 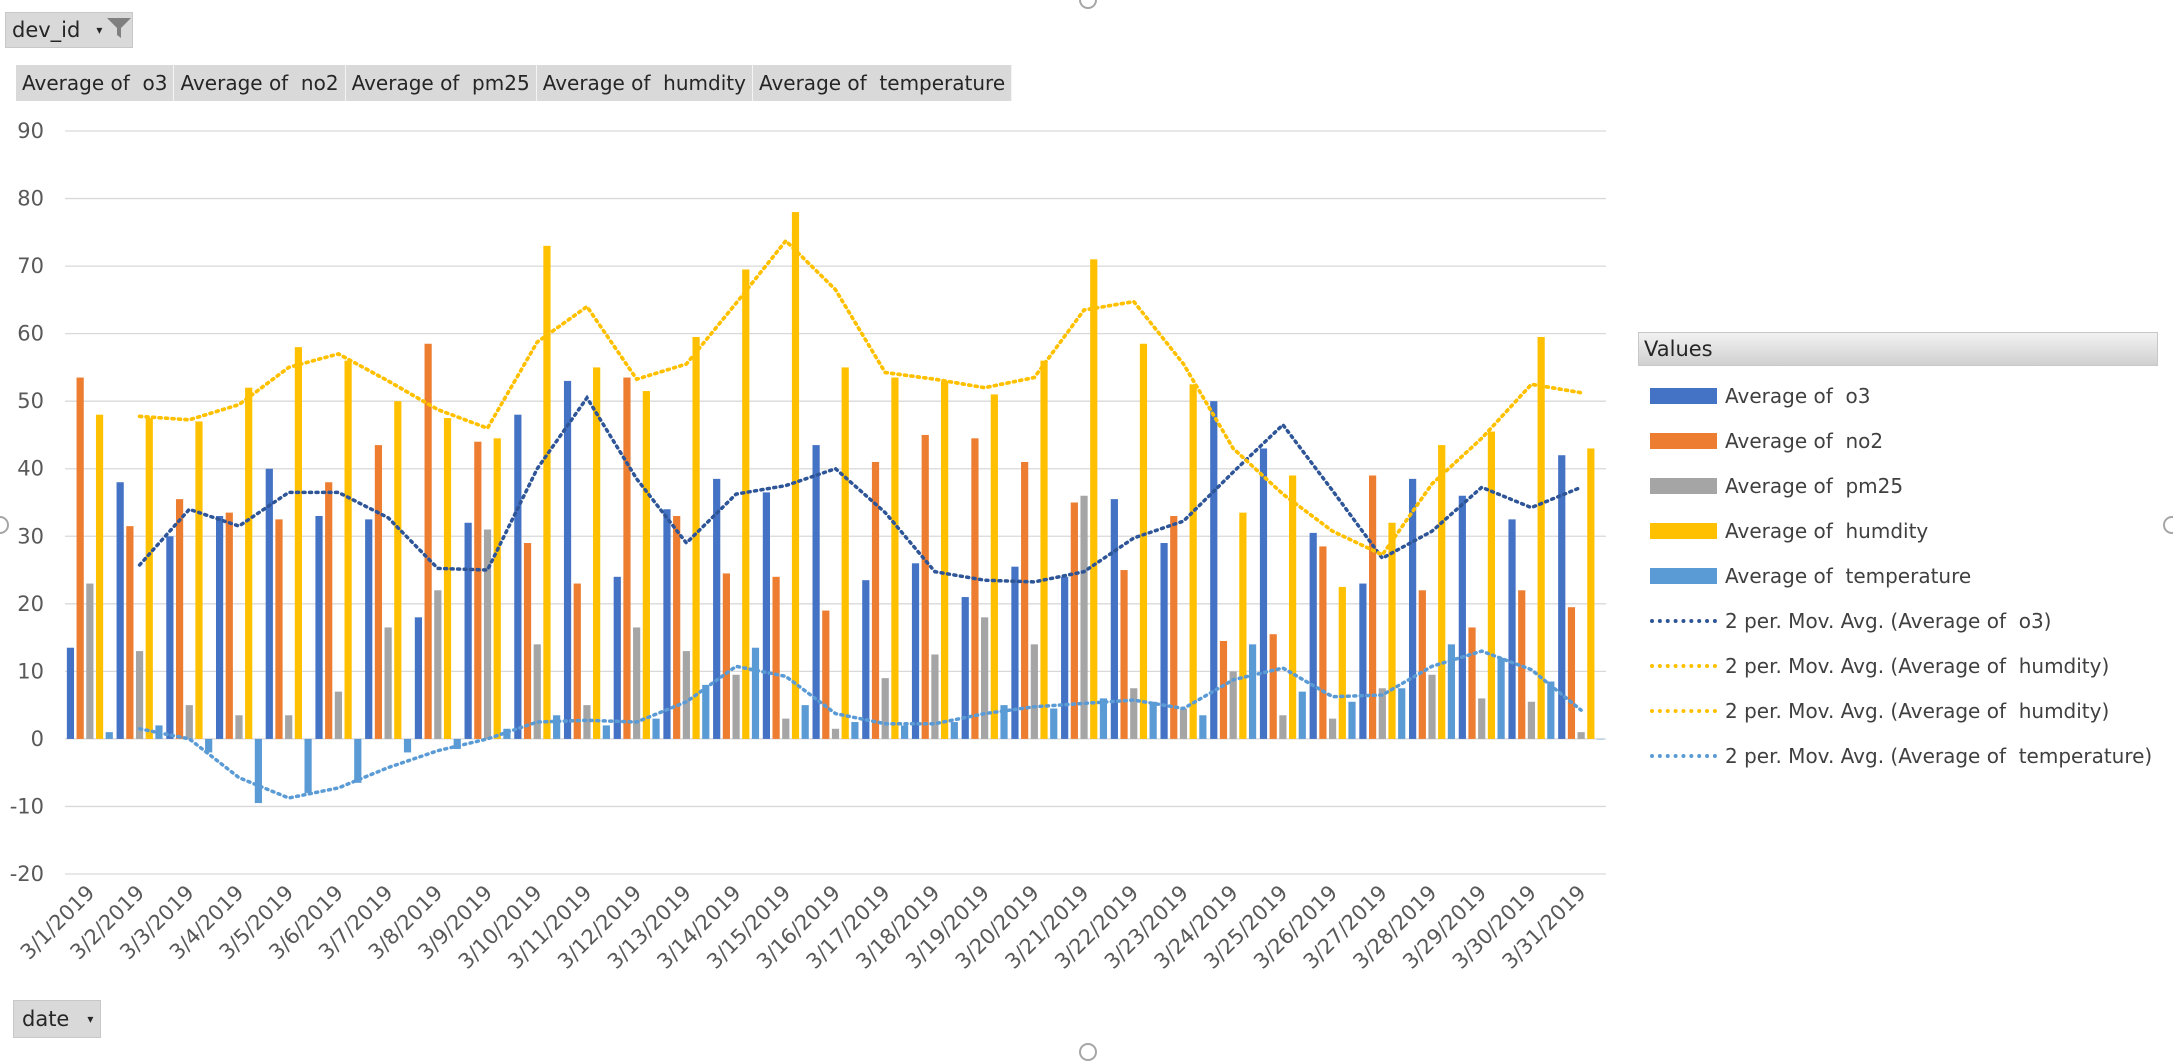 What do you see at coordinates (1901, 395) in the screenshot?
I see `legend-entry: Average of o3` at bounding box center [1901, 395].